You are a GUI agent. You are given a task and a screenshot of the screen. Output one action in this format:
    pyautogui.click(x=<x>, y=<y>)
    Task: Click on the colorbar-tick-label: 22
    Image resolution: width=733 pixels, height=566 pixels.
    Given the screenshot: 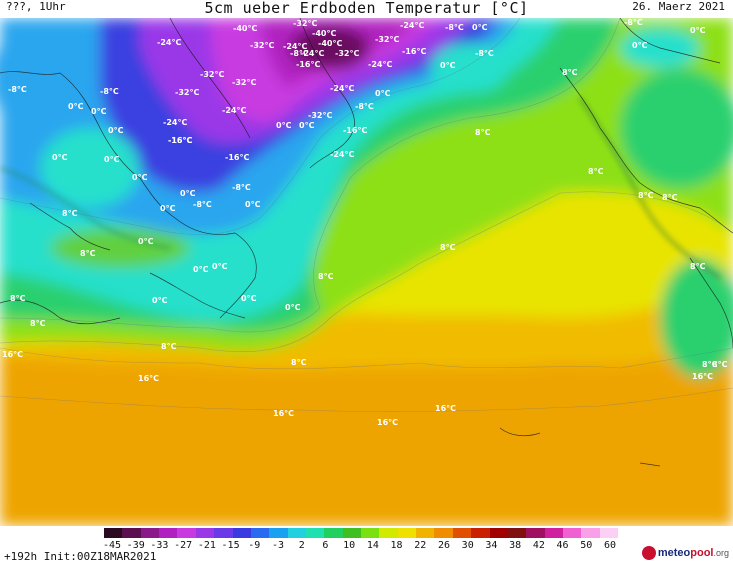 What is the action you would take?
    pyautogui.click(x=420, y=545)
    